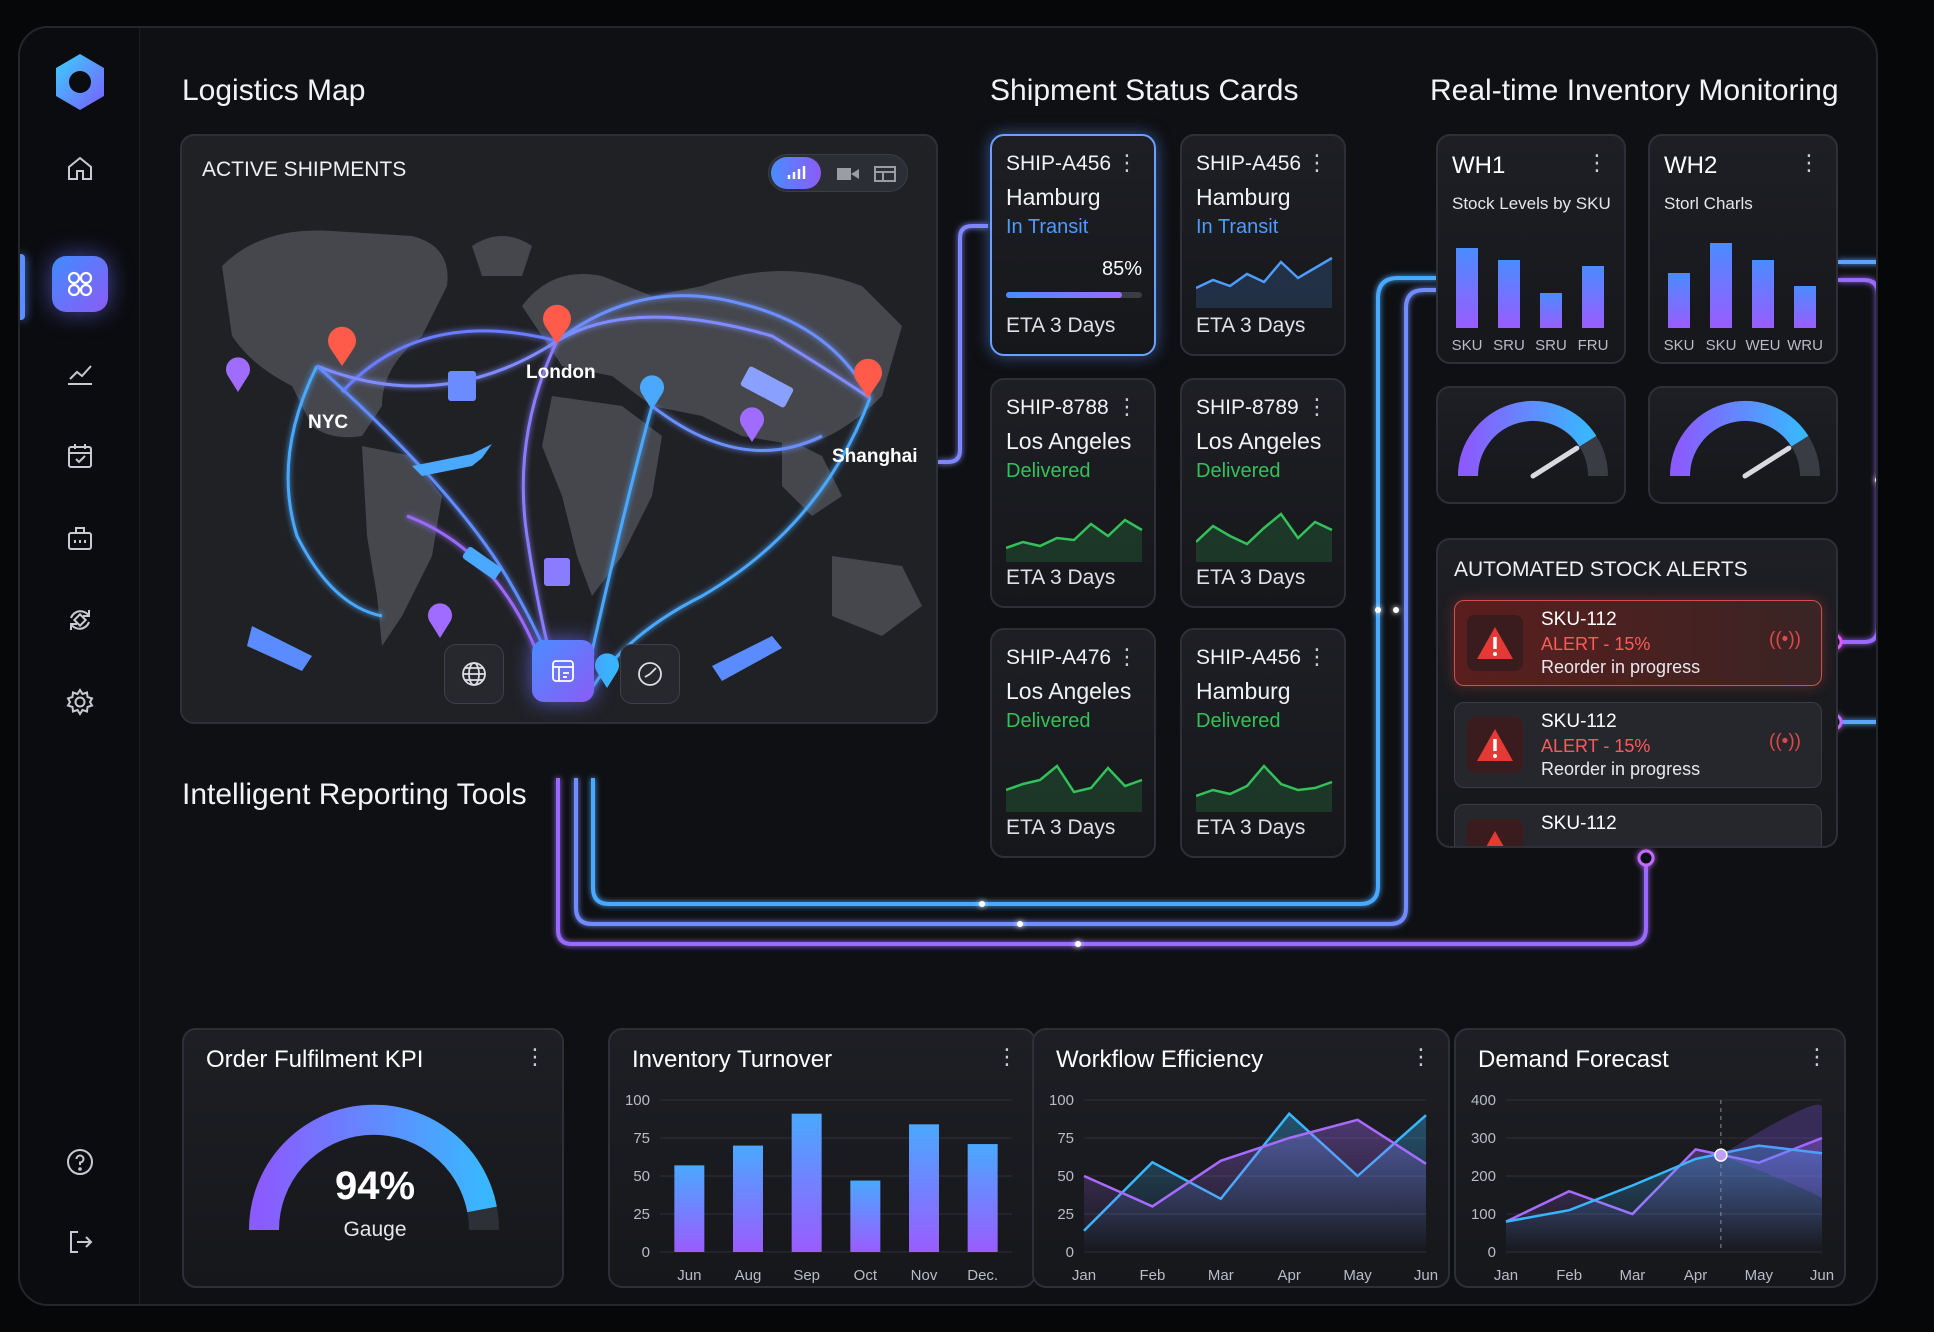  I want to click on nav-help, so click(80, 1162).